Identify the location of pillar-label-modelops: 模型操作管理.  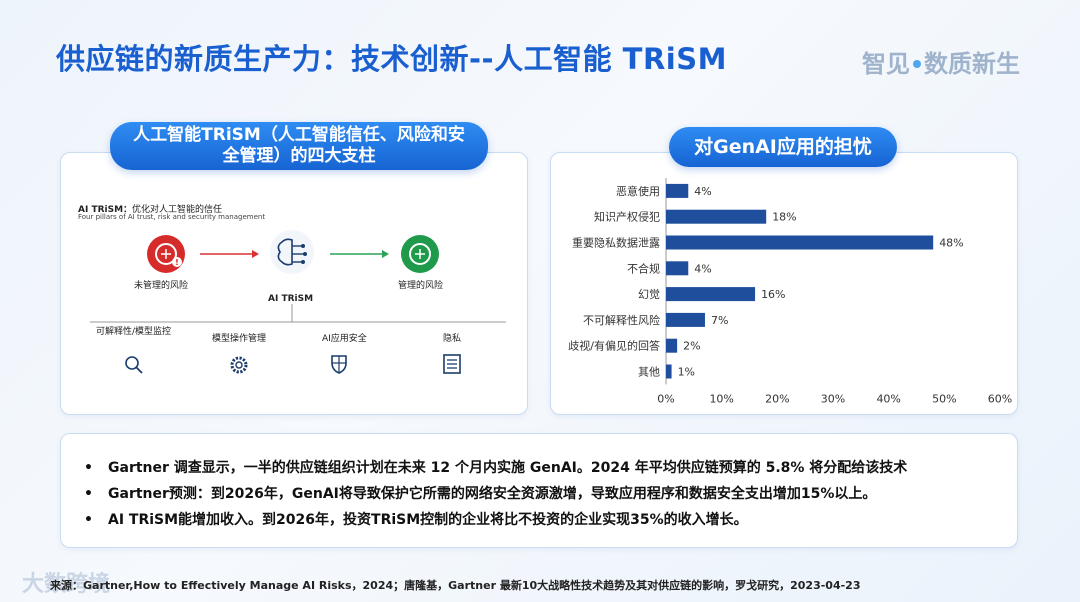
(239, 339).